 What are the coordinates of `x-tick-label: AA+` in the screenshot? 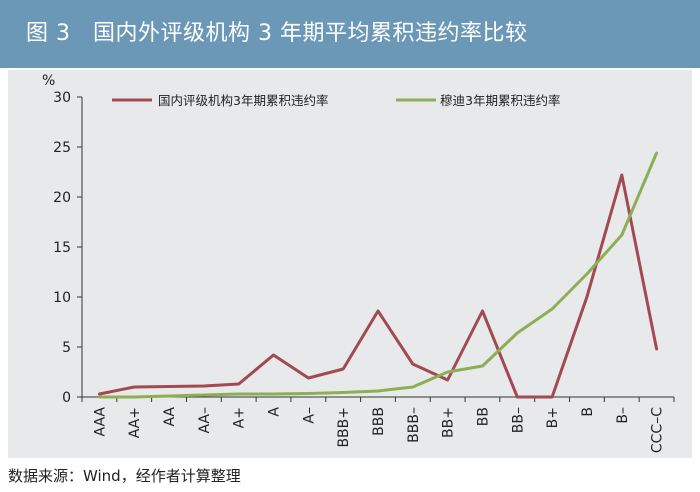 It's located at (135, 422).